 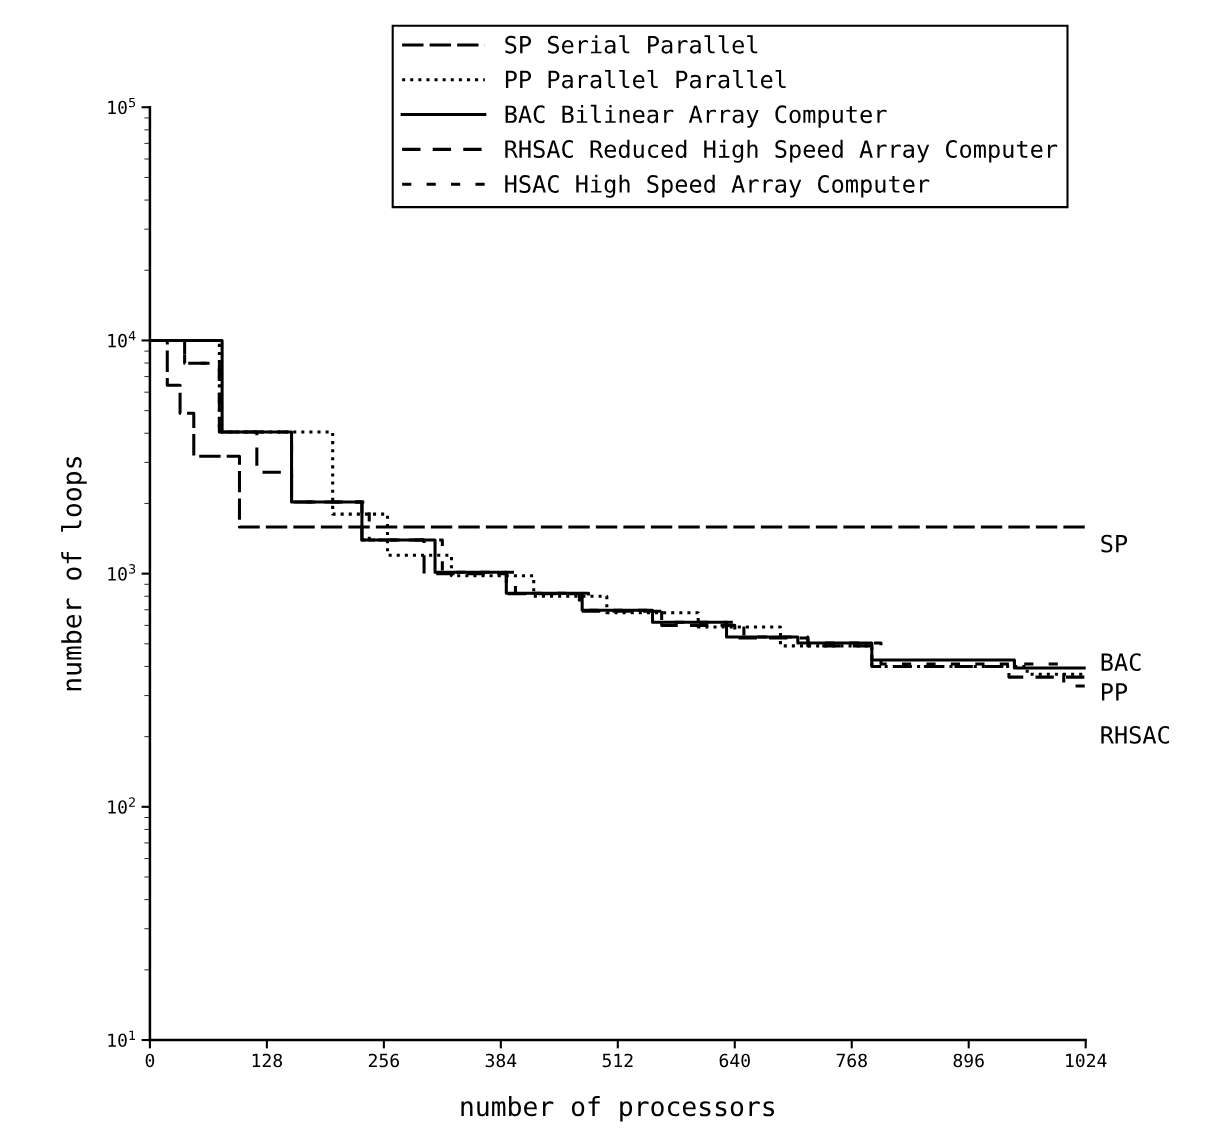 What do you see at coordinates (617, 1060) in the screenshot?
I see `x-tick-label: 512` at bounding box center [617, 1060].